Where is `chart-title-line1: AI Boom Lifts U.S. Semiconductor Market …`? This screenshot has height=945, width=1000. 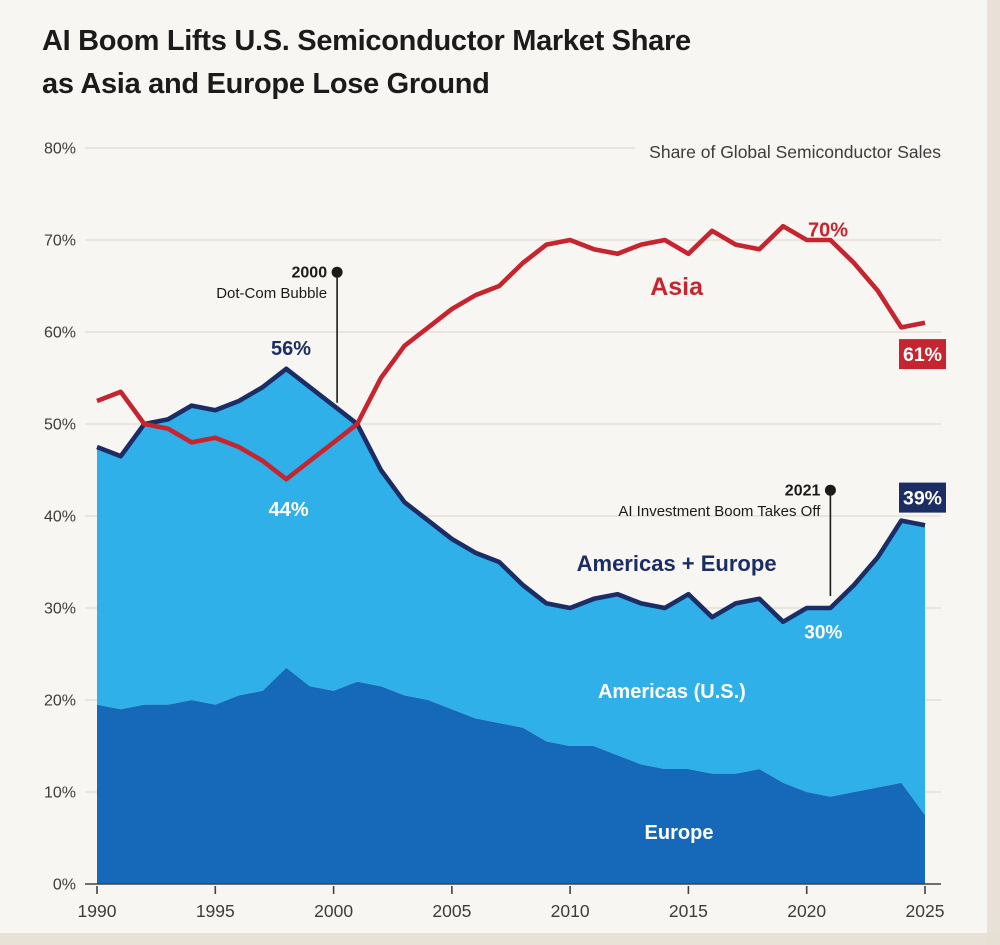
chart-title-line1: AI Boom Lifts U.S. Semiconductor Market … is located at coordinates (366, 41).